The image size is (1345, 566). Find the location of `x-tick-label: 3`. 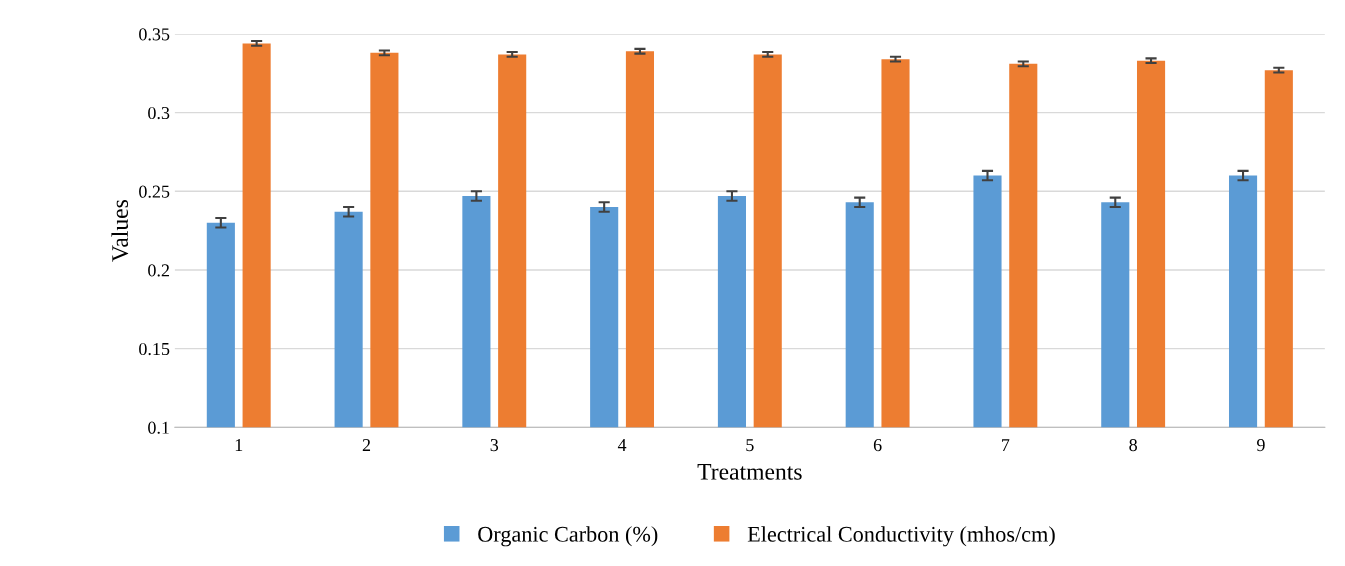

x-tick-label: 3 is located at coordinates (494, 445).